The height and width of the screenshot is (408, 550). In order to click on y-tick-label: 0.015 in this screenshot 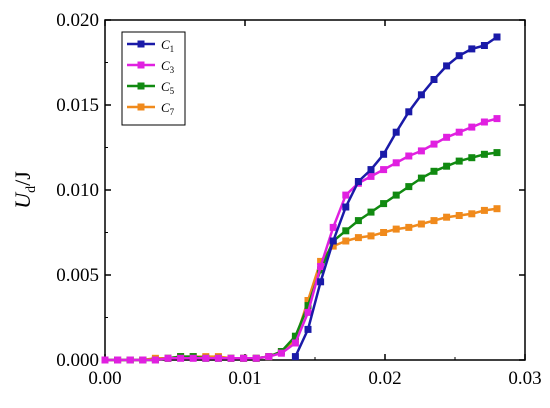, I will do `click(77, 105)`.